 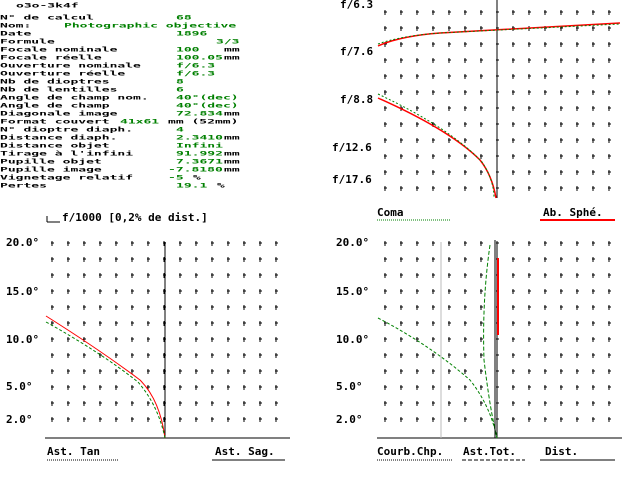 What do you see at coordinates (196, 74) in the screenshot?
I see `row-value: f/6.3` at bounding box center [196, 74].